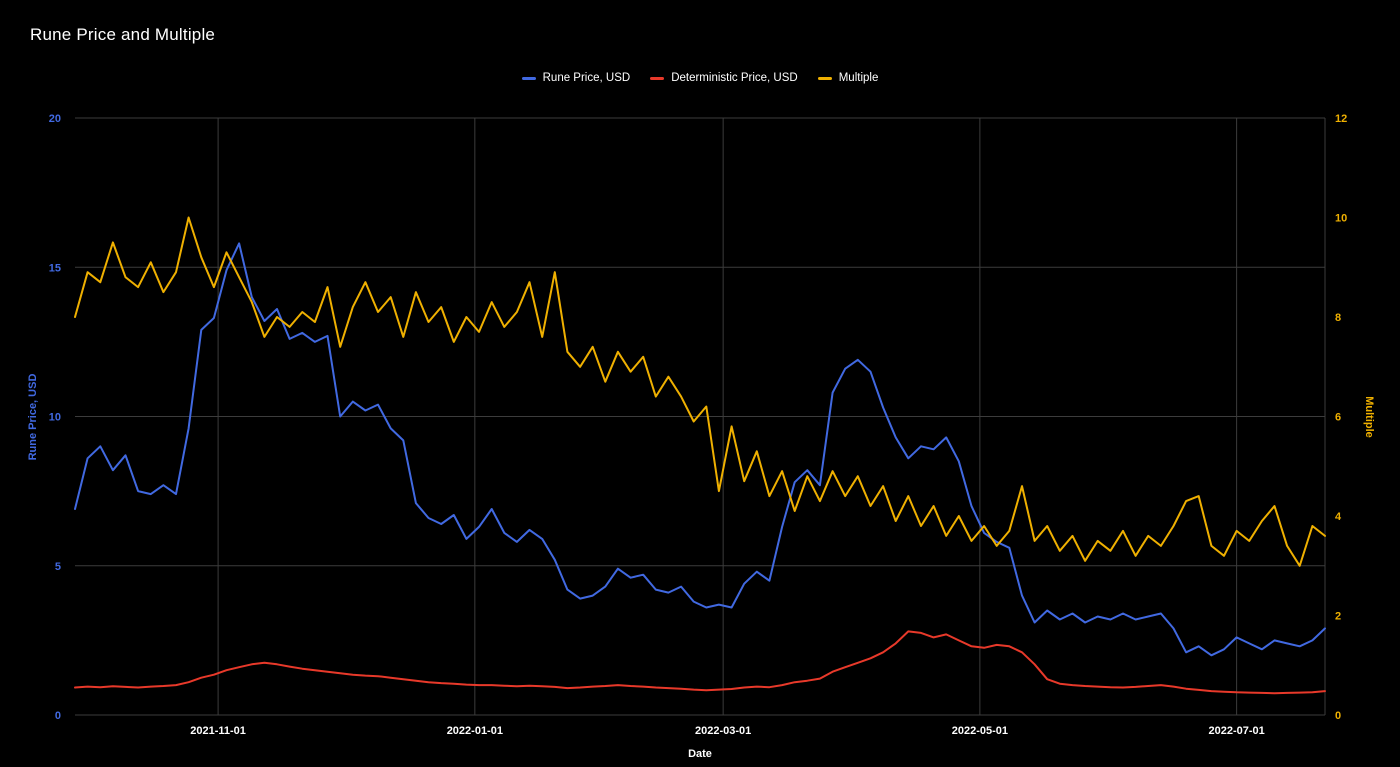 This screenshot has width=1400, height=767. I want to click on legend-label-rune-price-usd: Rune Price, USD, so click(586, 78).